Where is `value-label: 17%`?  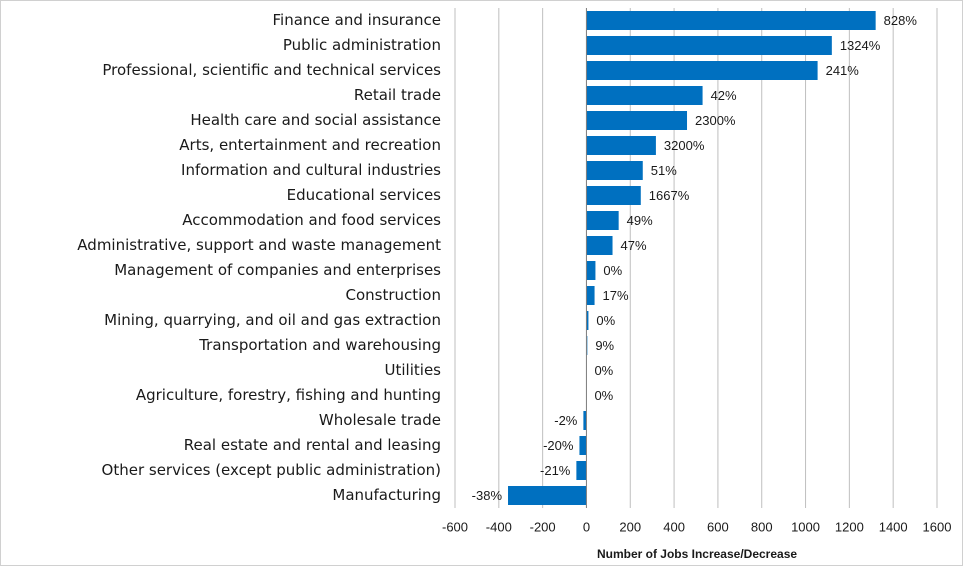 value-label: 17% is located at coordinates (616, 295).